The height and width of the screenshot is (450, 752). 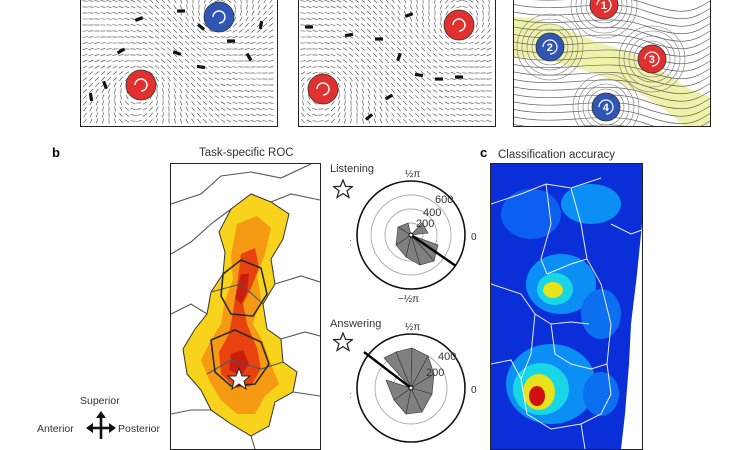 What do you see at coordinates (444, 200) in the screenshot?
I see `listening-radius-600: 600` at bounding box center [444, 200].